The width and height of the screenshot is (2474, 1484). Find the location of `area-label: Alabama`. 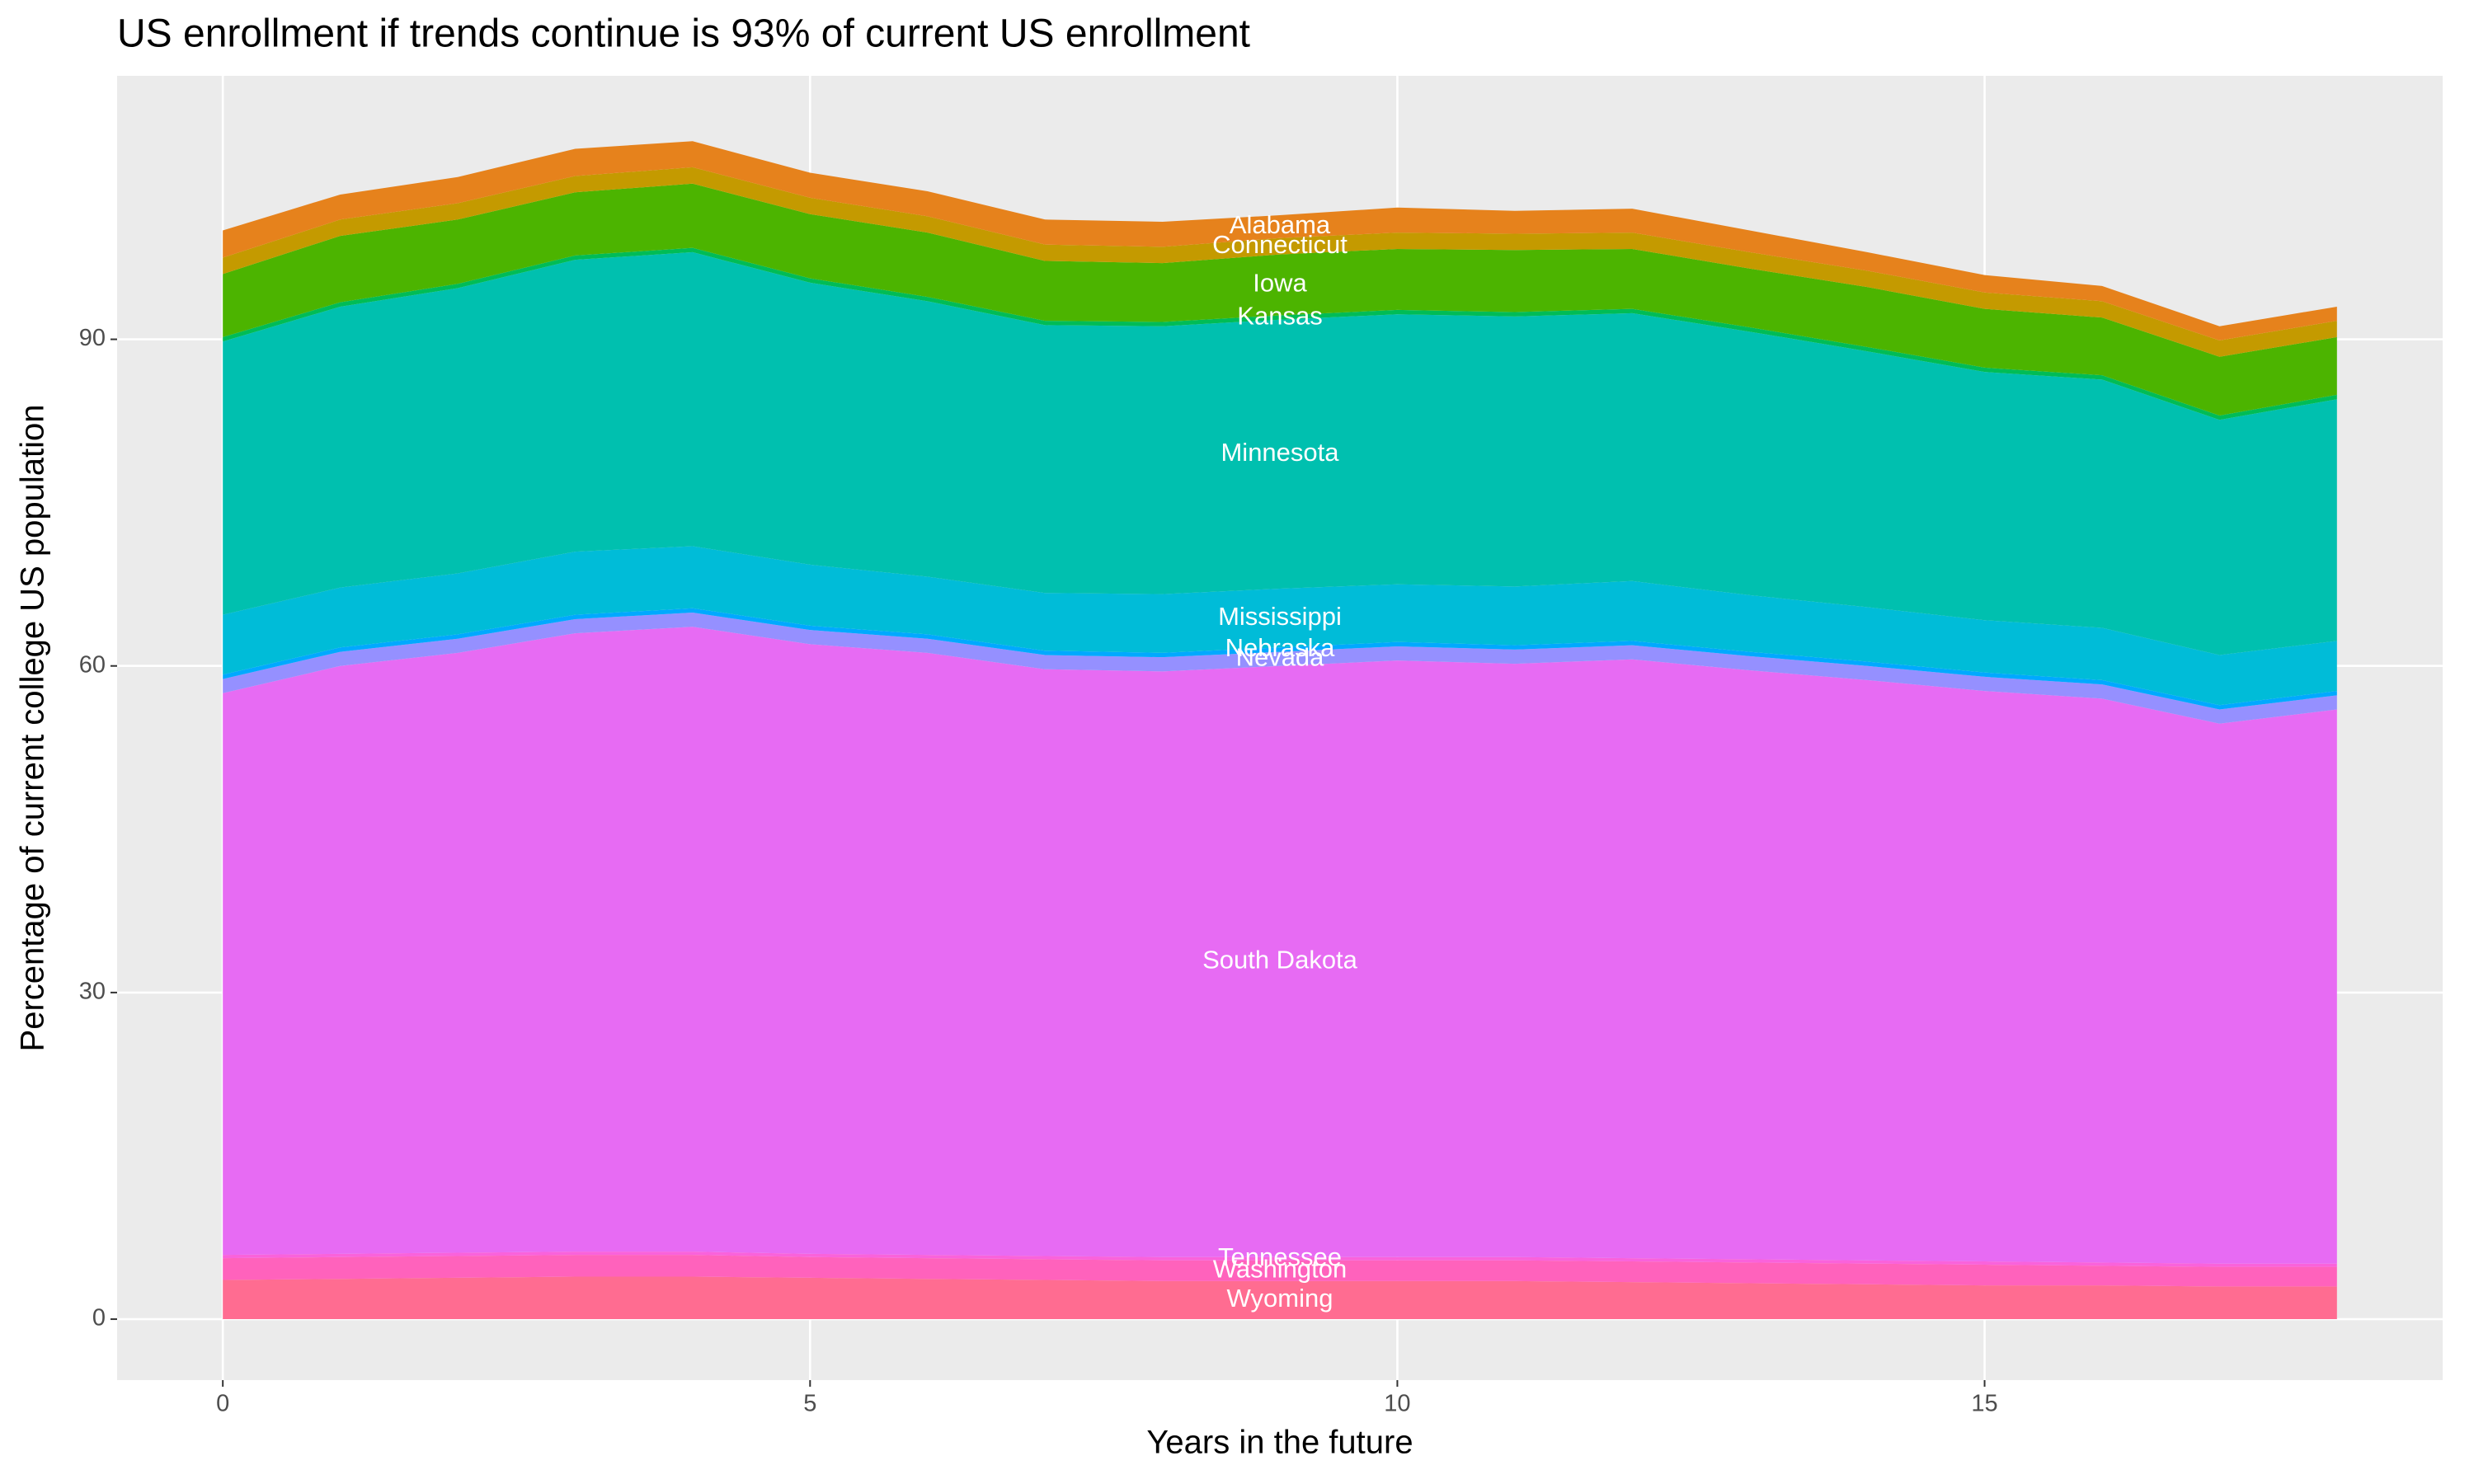

area-label: Alabama is located at coordinates (1280, 224).